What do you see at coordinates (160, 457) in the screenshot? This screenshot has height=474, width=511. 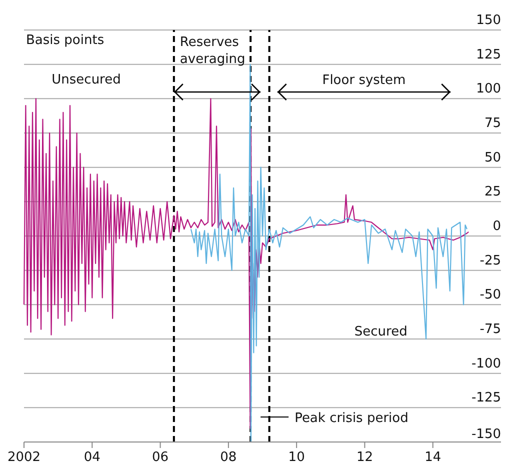 I see `x-tick-label: 06` at bounding box center [160, 457].